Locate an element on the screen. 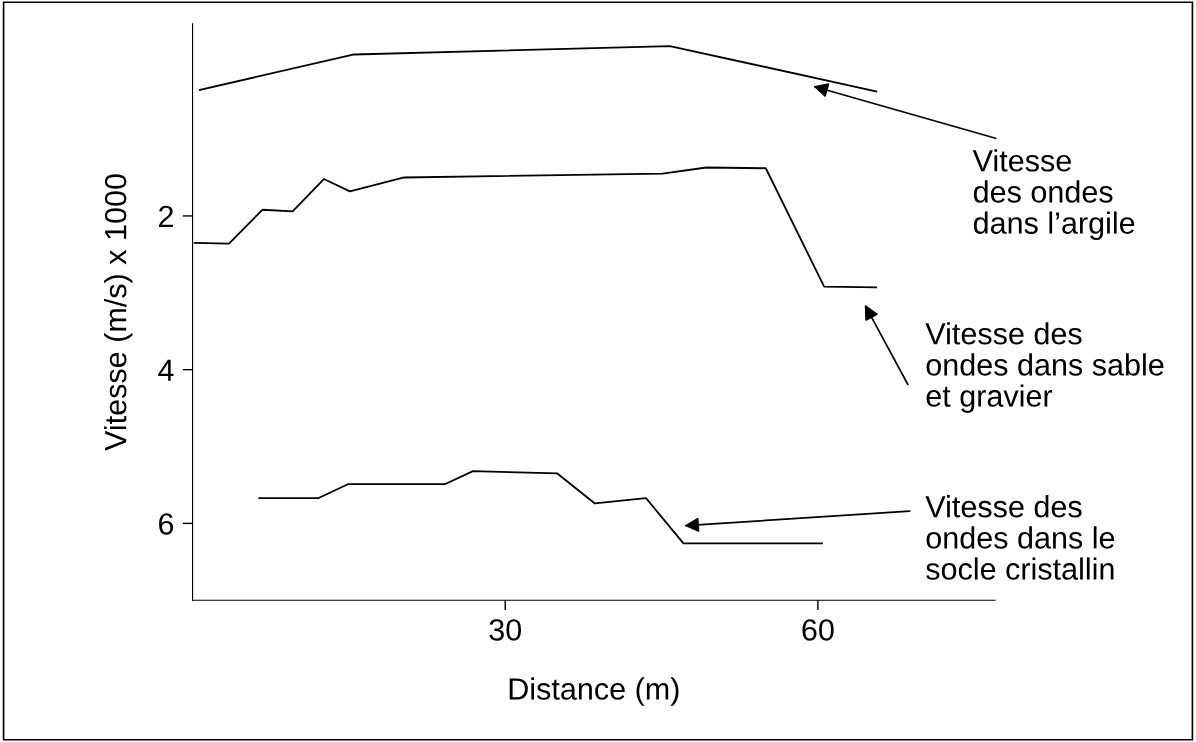 The width and height of the screenshot is (1196, 742). text: Vitesse des ondes dans le socle cristallin is located at coordinates (1020, 537).